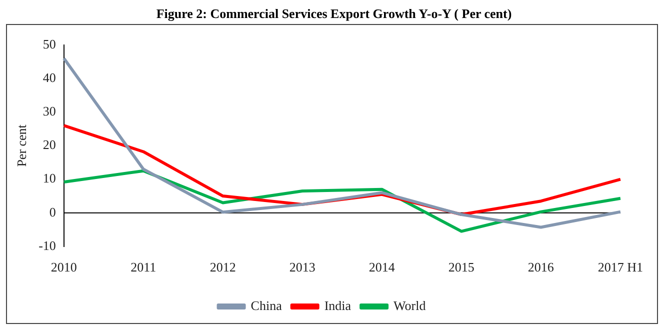  Describe the element at coordinates (49, 44) in the screenshot. I see `y-tick-label: 50` at that location.